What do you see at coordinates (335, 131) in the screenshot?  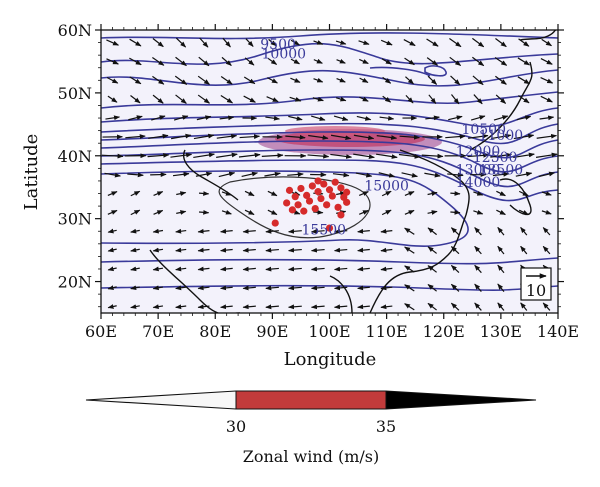 I see `jet-core-top` at bounding box center [335, 131].